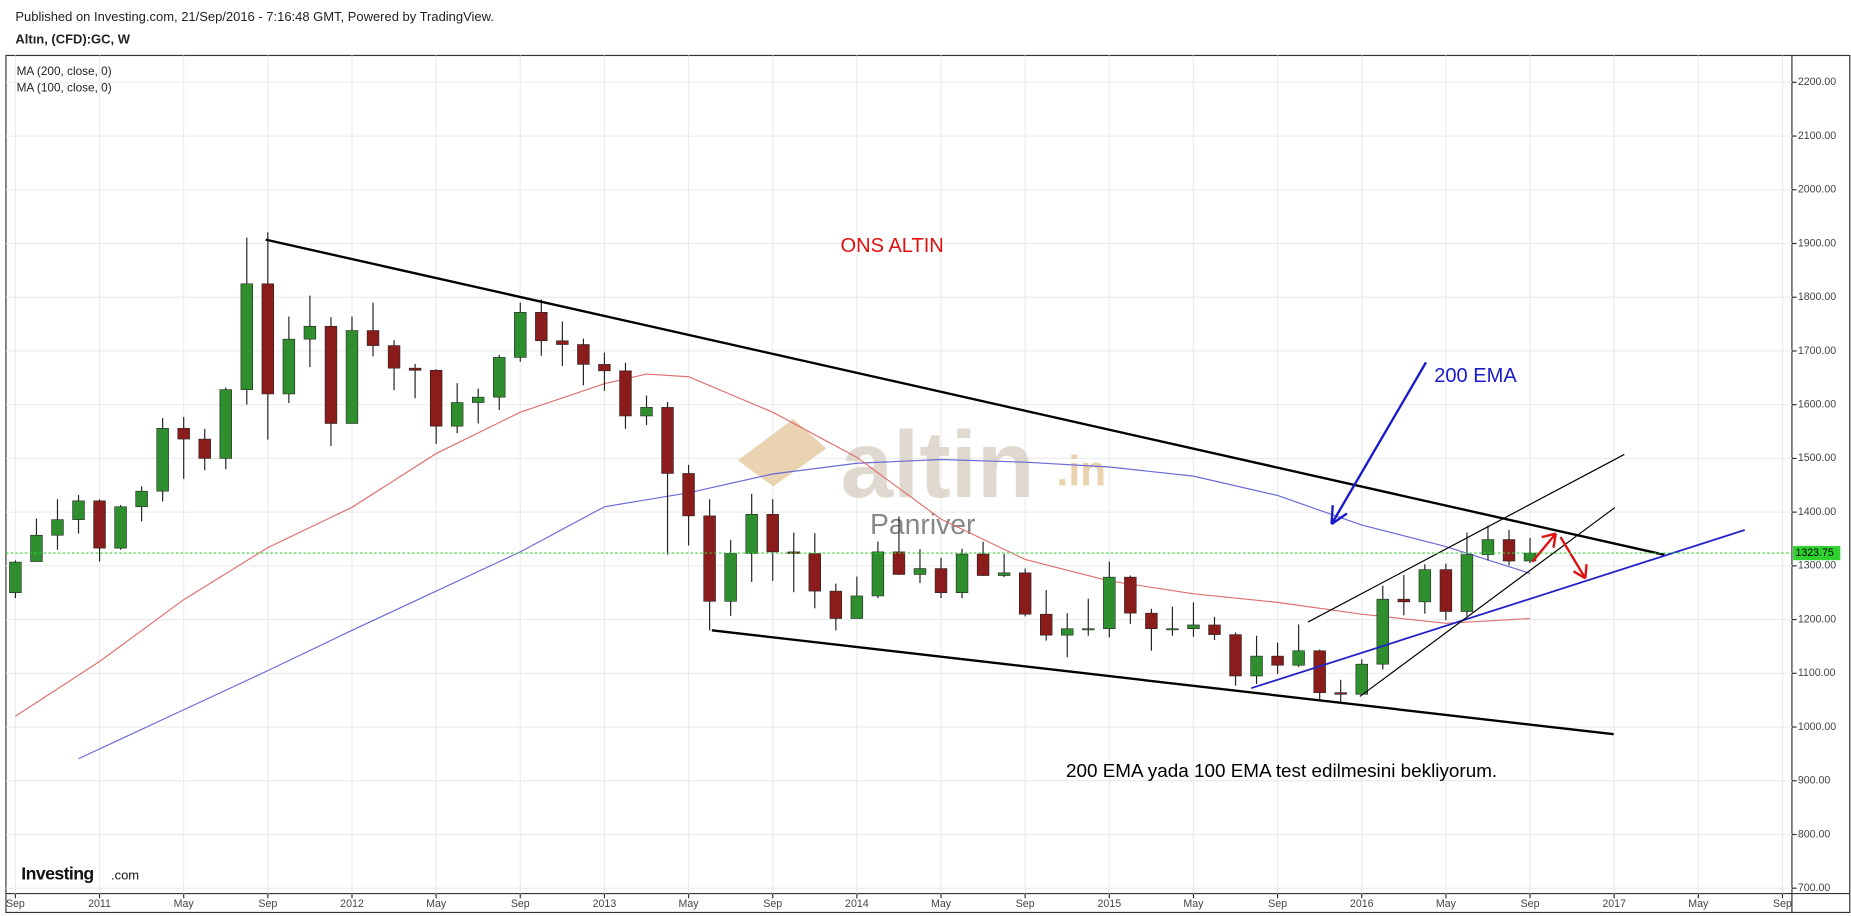 The image size is (1851, 916). What do you see at coordinates (922, 525) in the screenshot?
I see `watermark-author: Panriver` at bounding box center [922, 525].